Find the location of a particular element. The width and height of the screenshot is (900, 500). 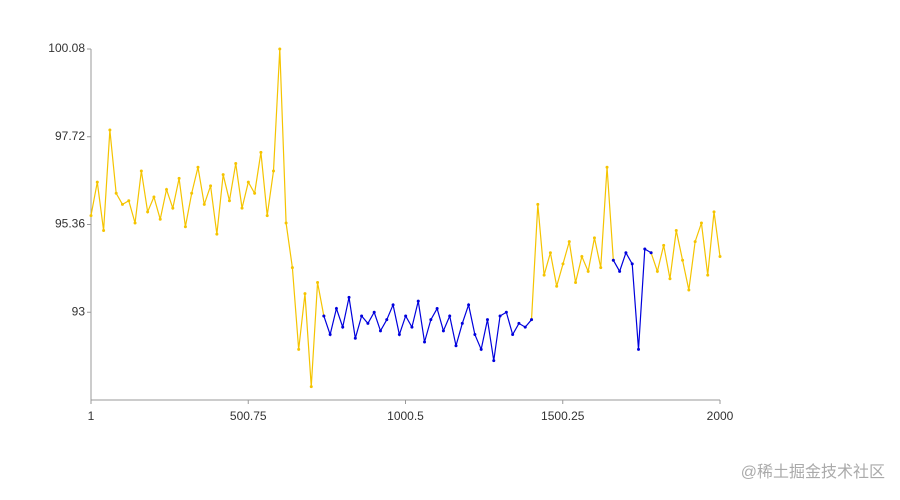

y-tick-label: 100.08 is located at coordinates (66, 48).